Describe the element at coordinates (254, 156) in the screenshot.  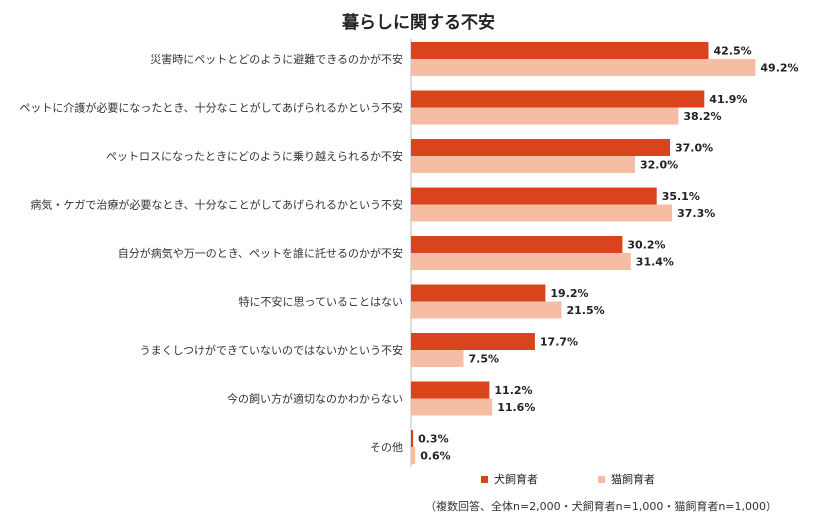
I see `category-label: ペットロスになったときにどのように乗り越えられるか不安` at that location.